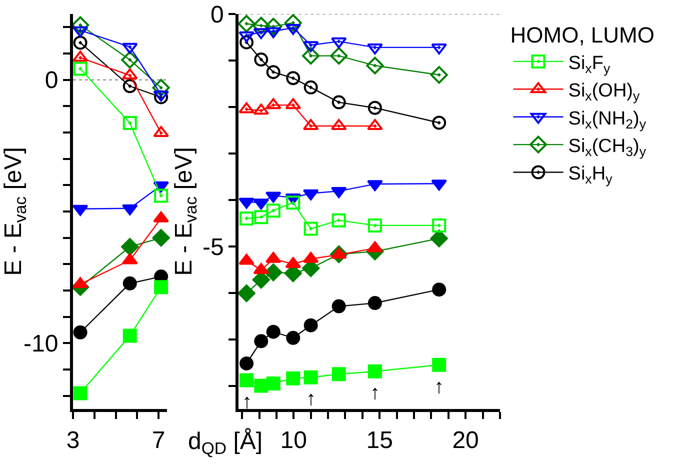 The width and height of the screenshot is (689, 467). Describe the element at coordinates (607, 120) in the screenshot. I see `legend-label: Si$_{x}$(NH$_{2}$)$_{y}$` at that location.